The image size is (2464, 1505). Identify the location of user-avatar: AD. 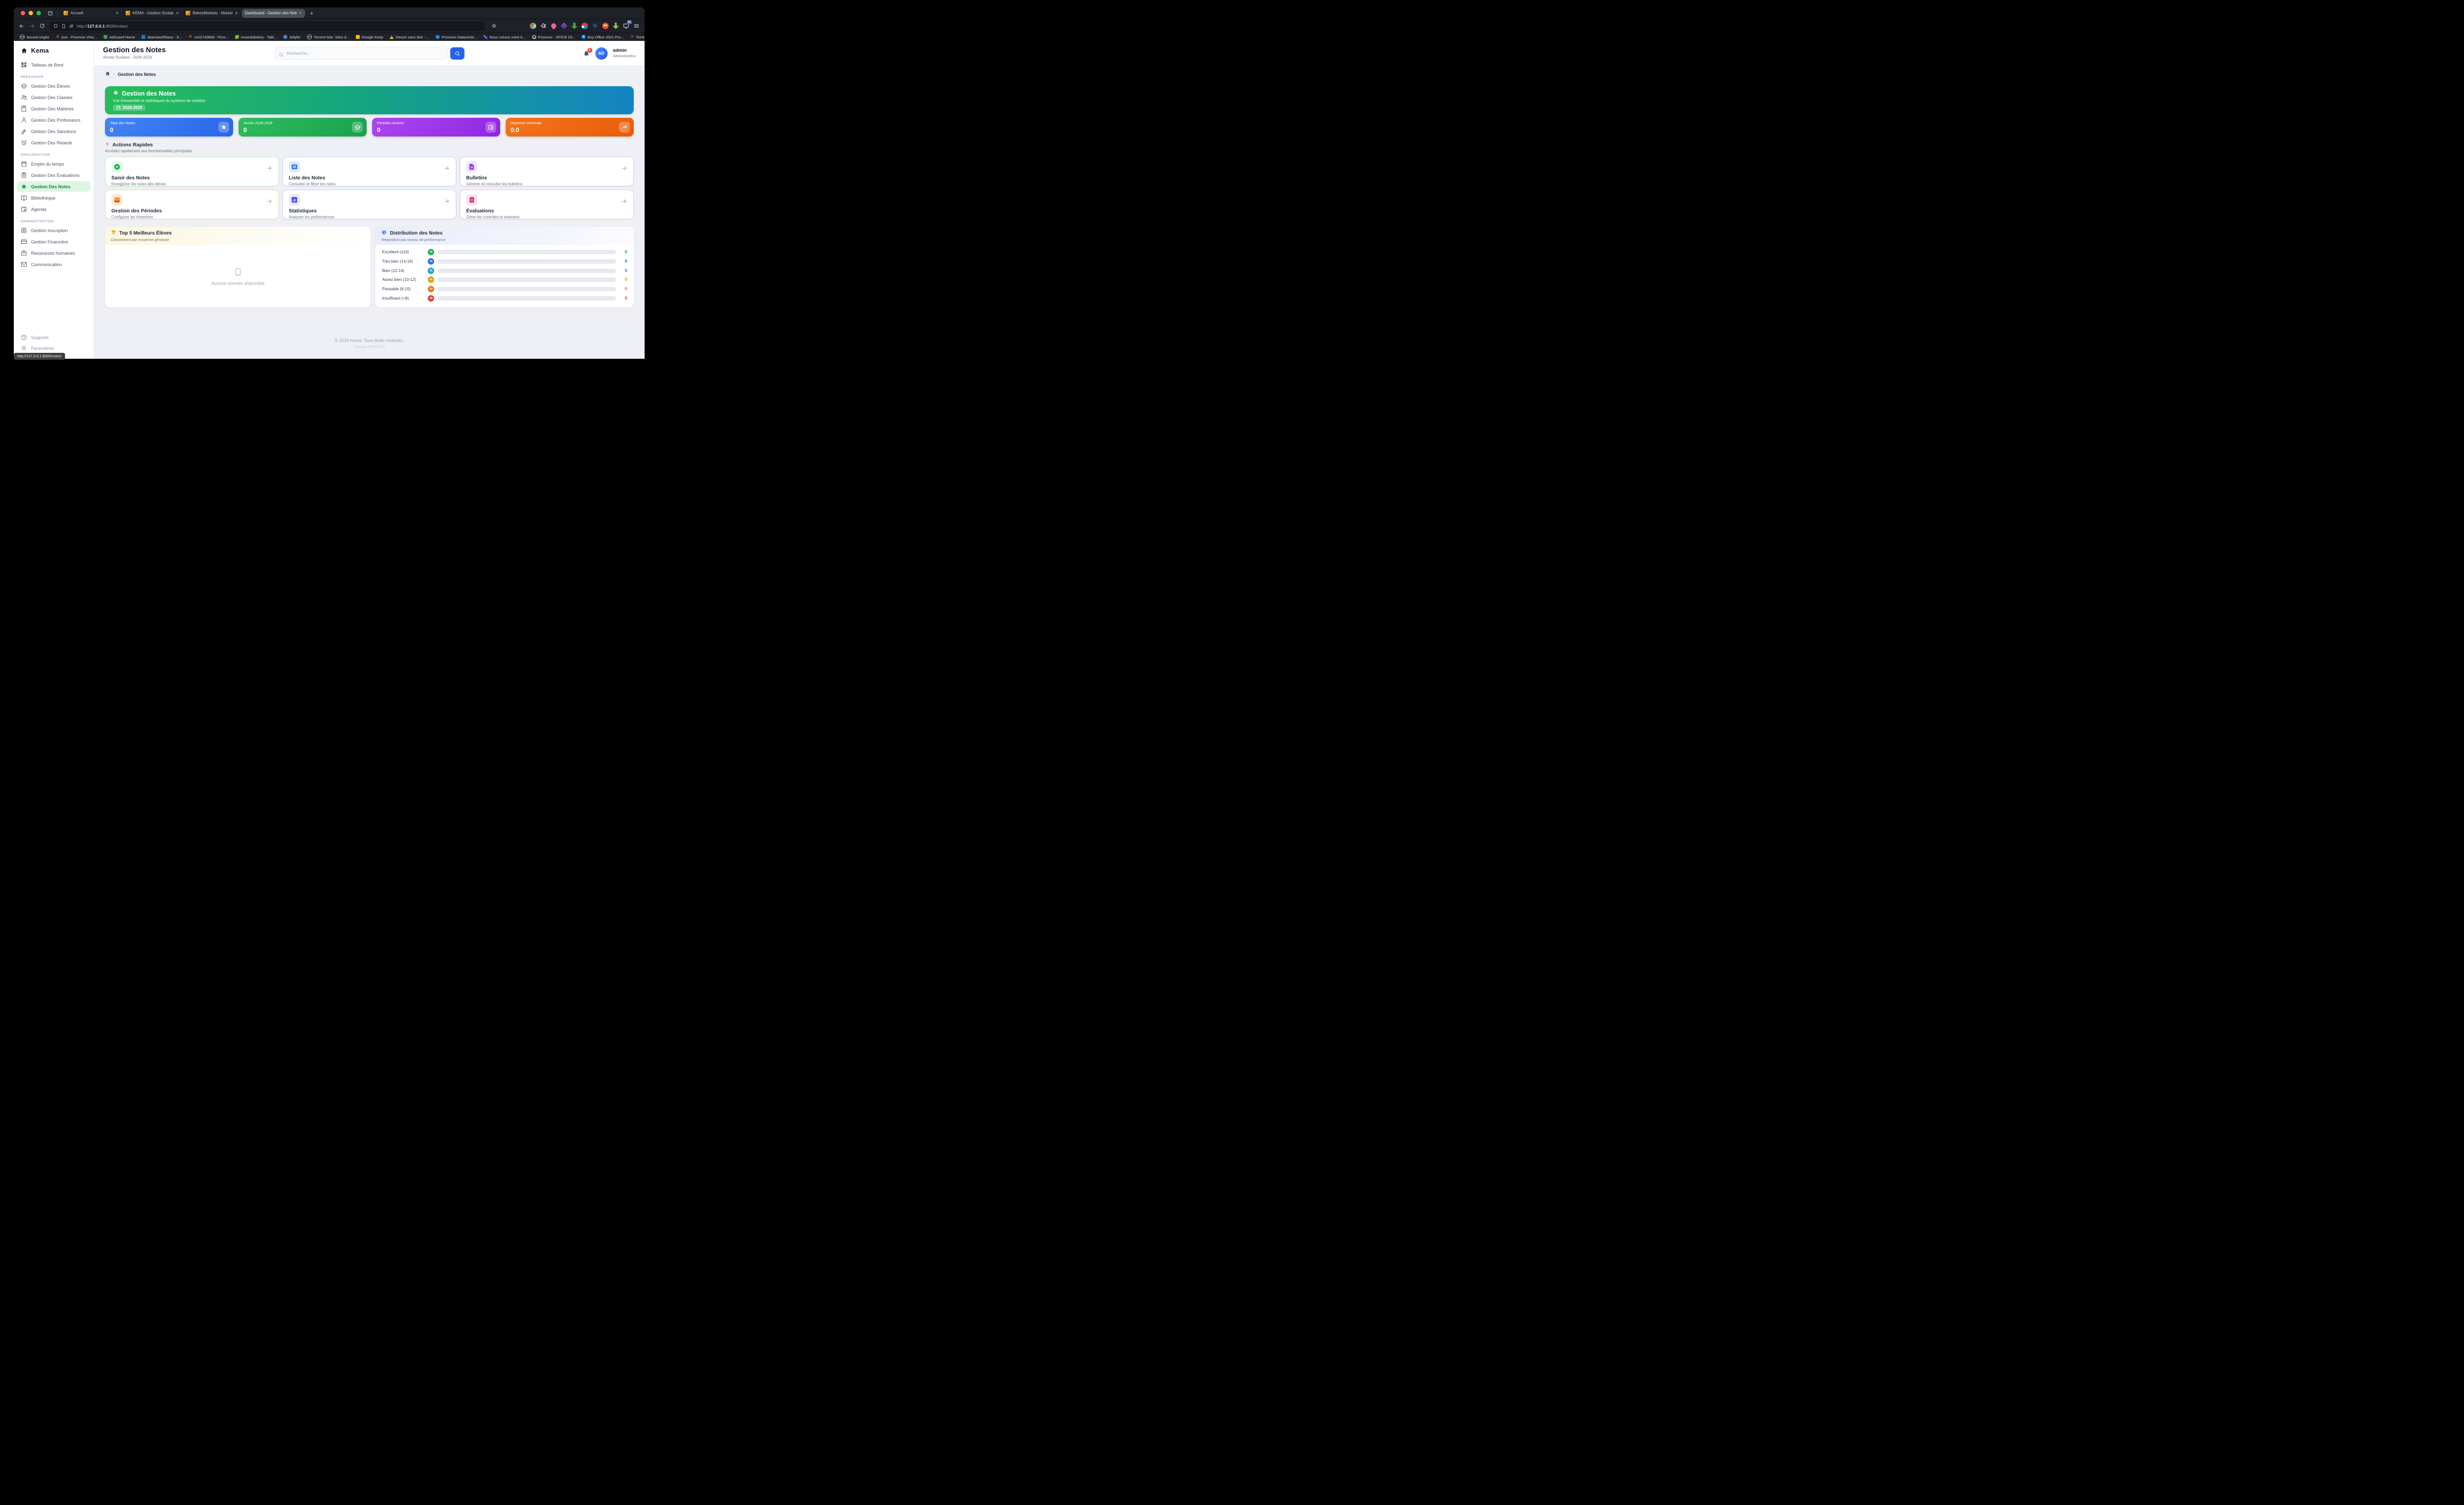
(601, 53).